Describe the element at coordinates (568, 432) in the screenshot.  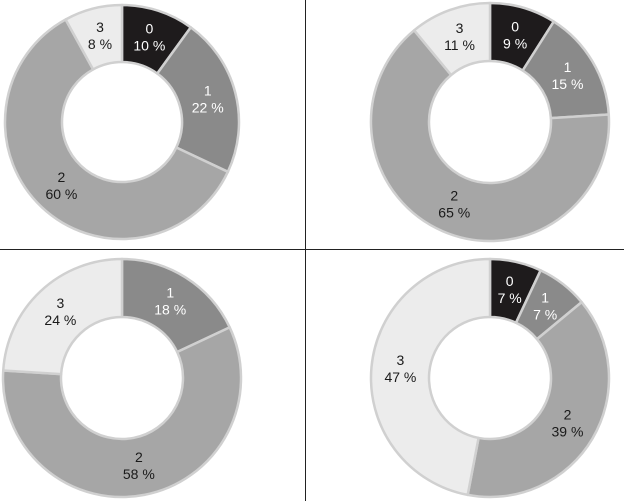
I see `slice-percent-label: 39 %` at that location.